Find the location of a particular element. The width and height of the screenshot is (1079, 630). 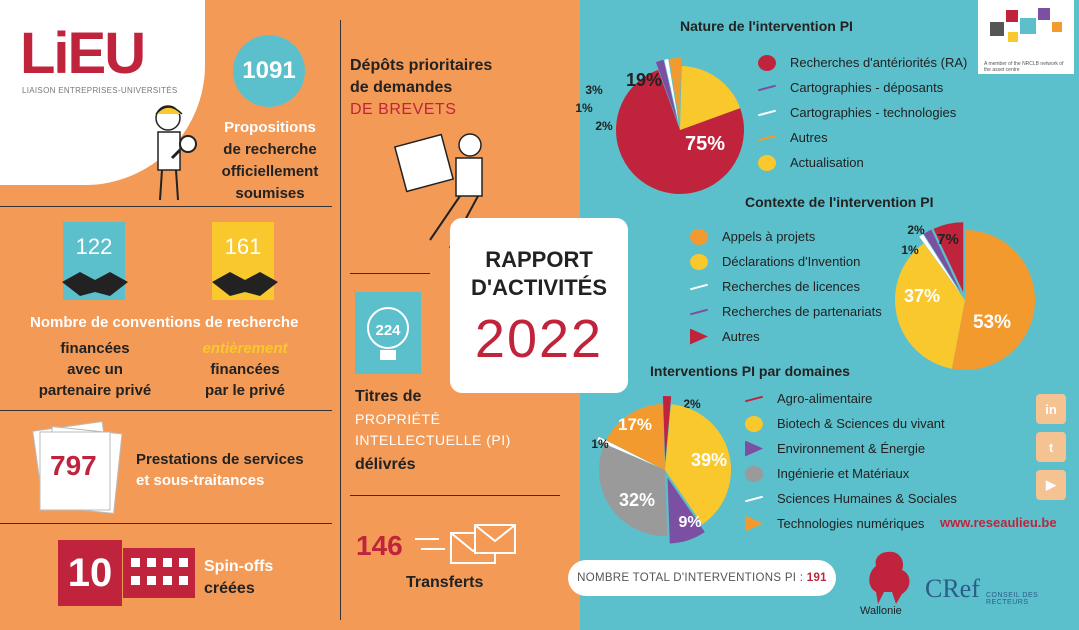

pie-label: 1% is located at coordinates (600, 444).